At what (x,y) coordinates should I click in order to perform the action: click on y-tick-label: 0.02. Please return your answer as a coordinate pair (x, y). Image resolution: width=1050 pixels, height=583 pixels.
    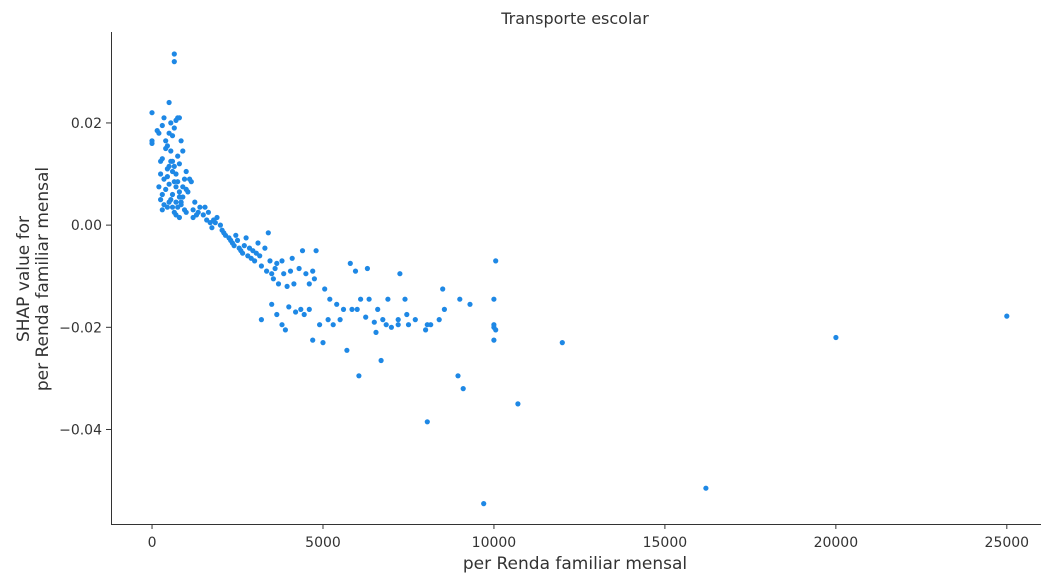
    Looking at the image, I should click on (86, 124).